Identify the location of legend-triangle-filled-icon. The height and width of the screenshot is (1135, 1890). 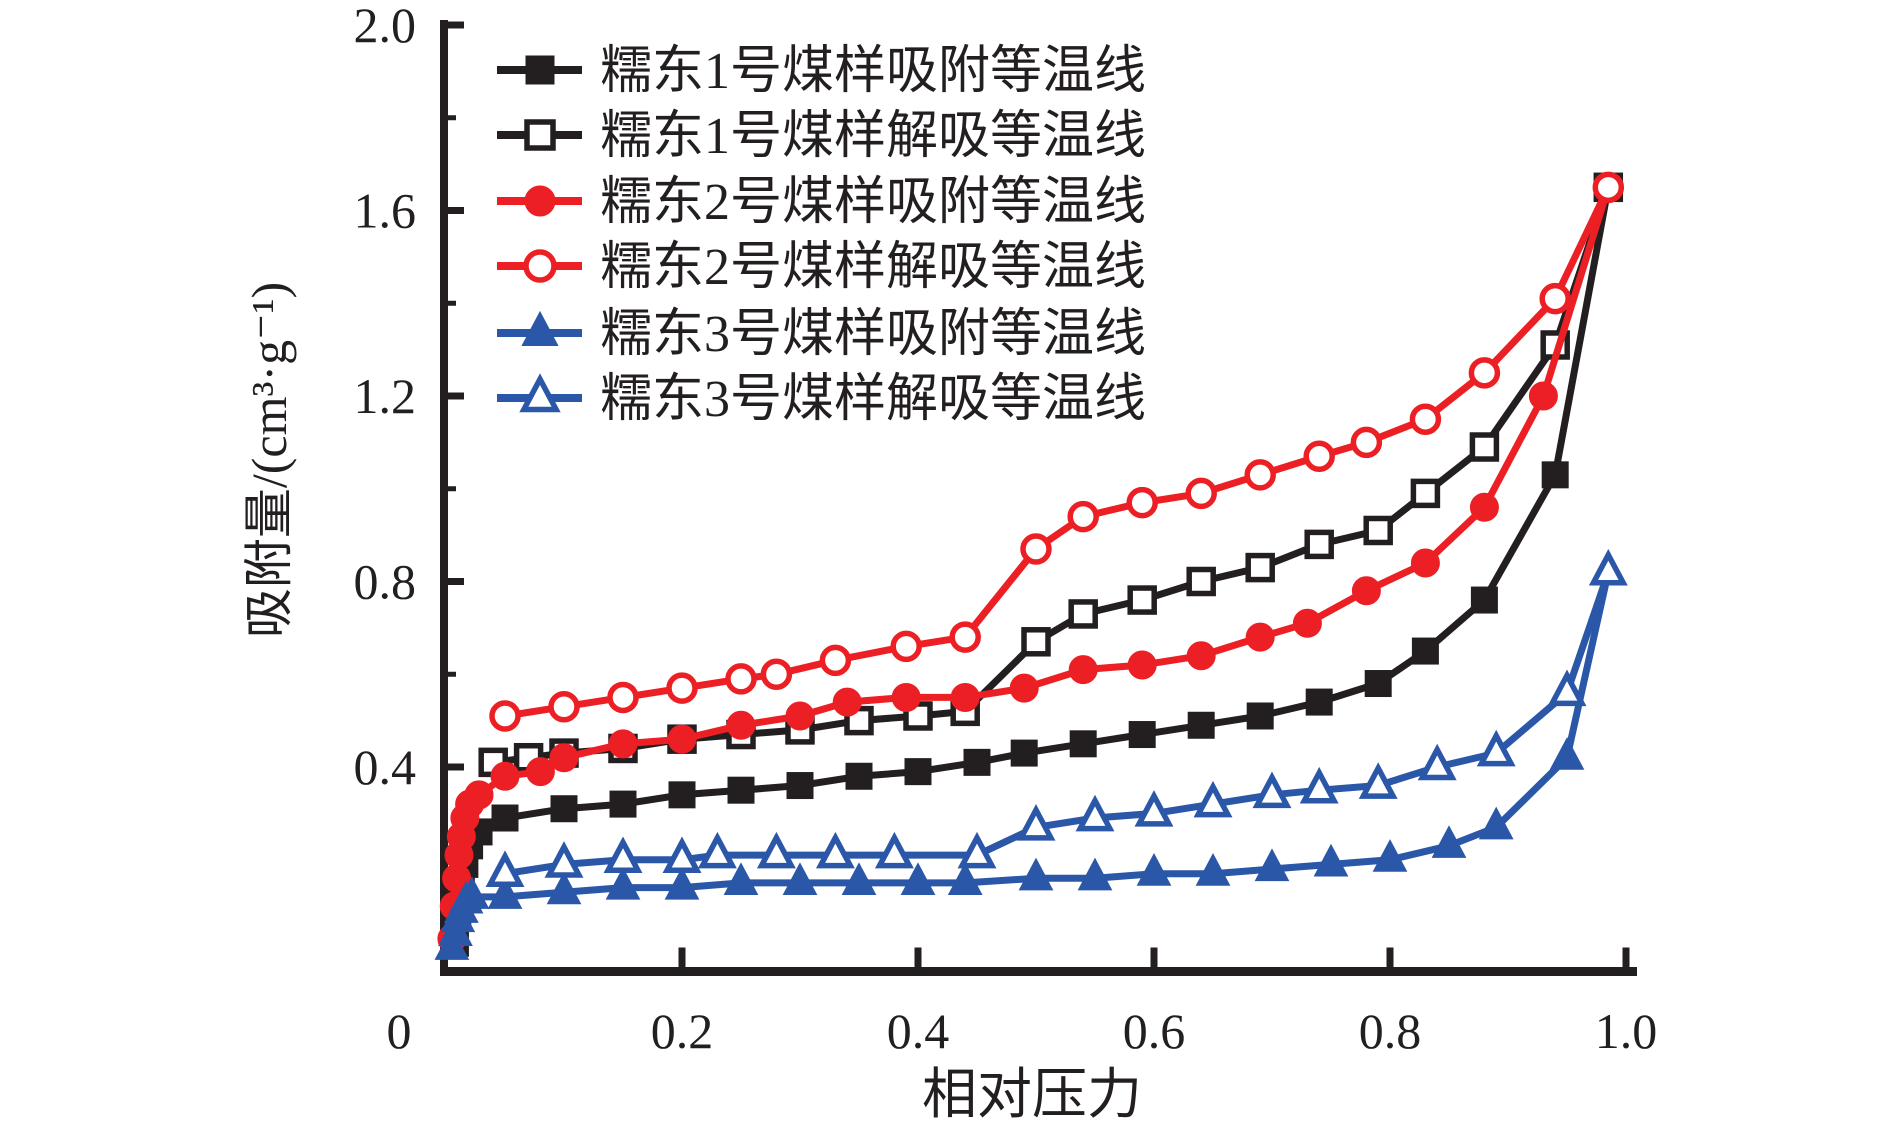
(540, 328).